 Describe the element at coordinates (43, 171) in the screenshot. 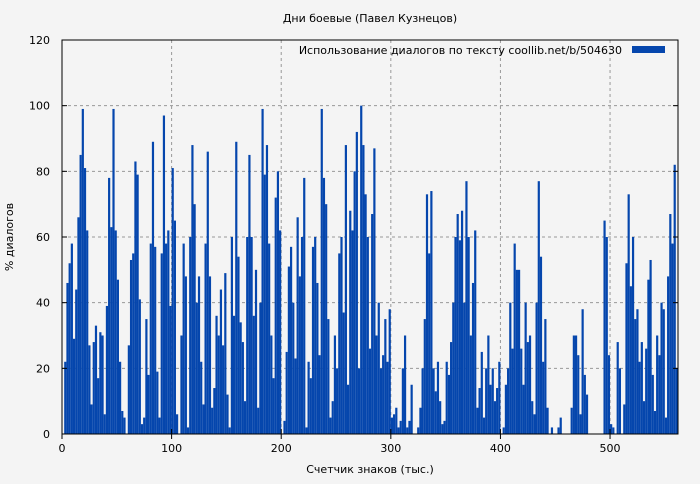

I see `y-tick-label: 80` at that location.